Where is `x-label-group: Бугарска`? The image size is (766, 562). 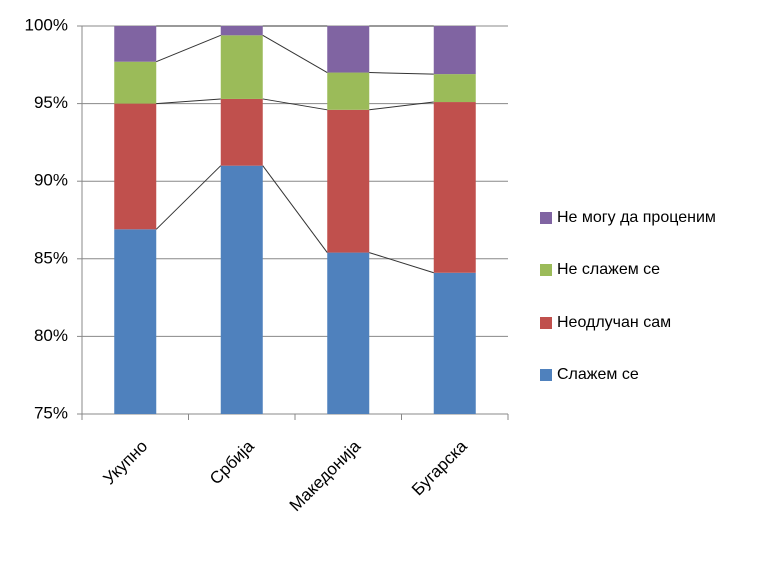 x-label-group: Бугарска is located at coordinates (439, 467).